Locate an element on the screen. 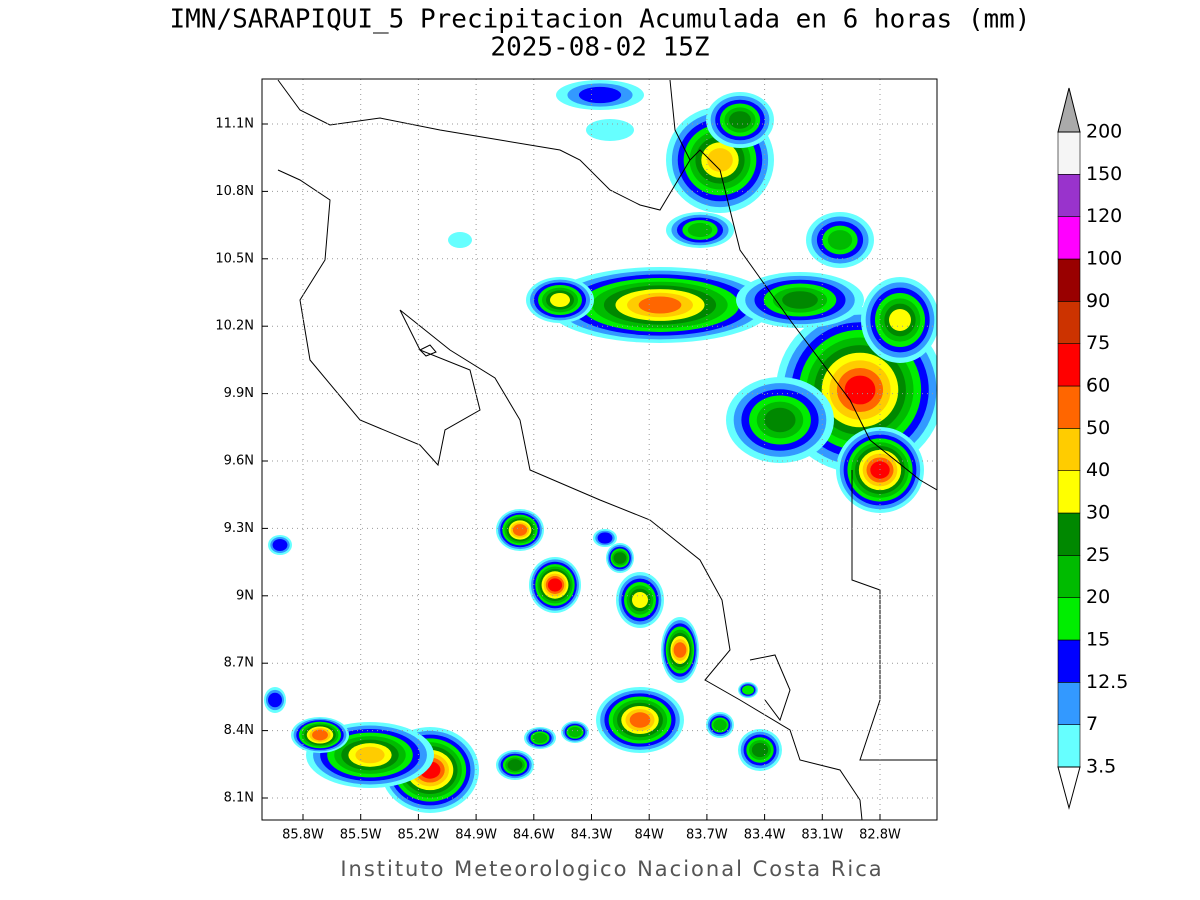 The height and width of the screenshot is (900, 1200). colorbar-label: 75 is located at coordinates (1098, 343).